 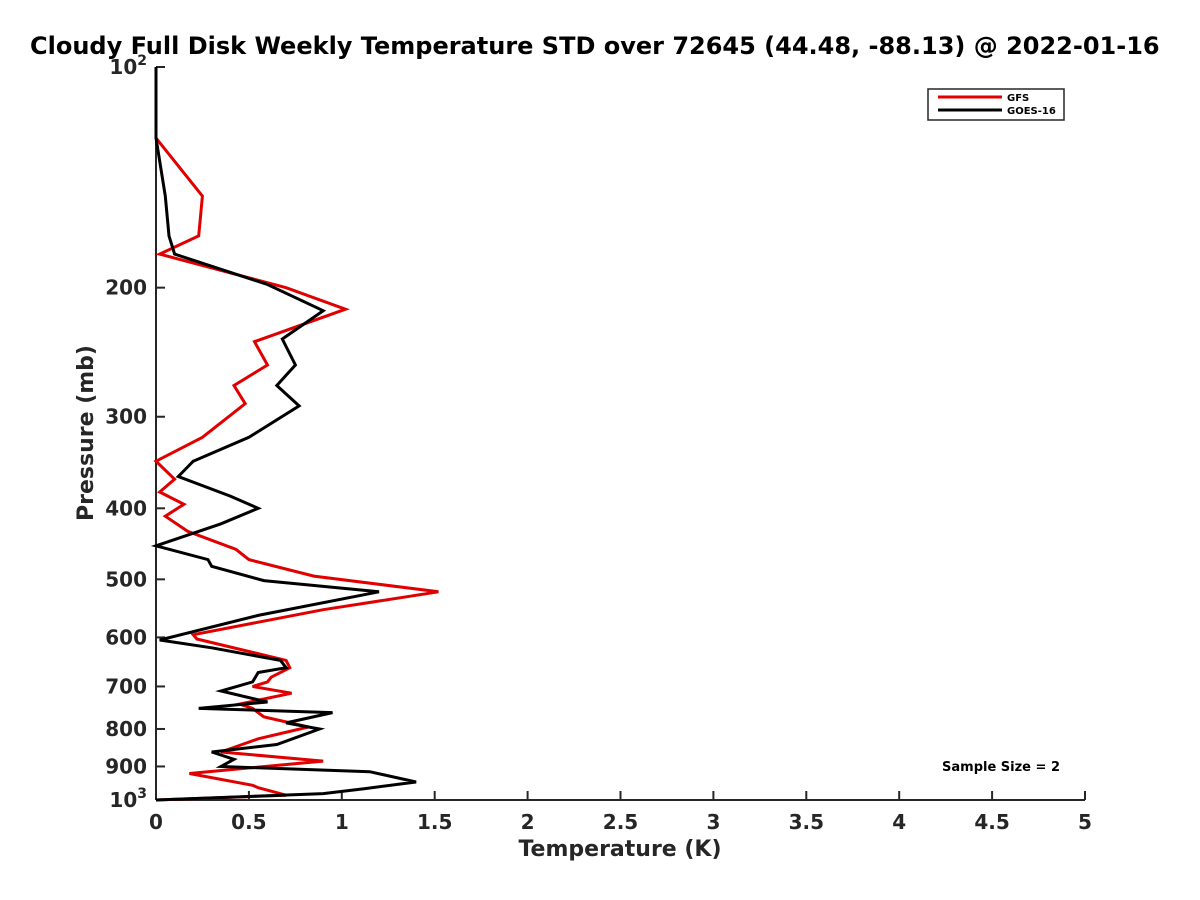 What do you see at coordinates (126, 508) in the screenshot?
I see `y-tick-label: 400` at bounding box center [126, 508].